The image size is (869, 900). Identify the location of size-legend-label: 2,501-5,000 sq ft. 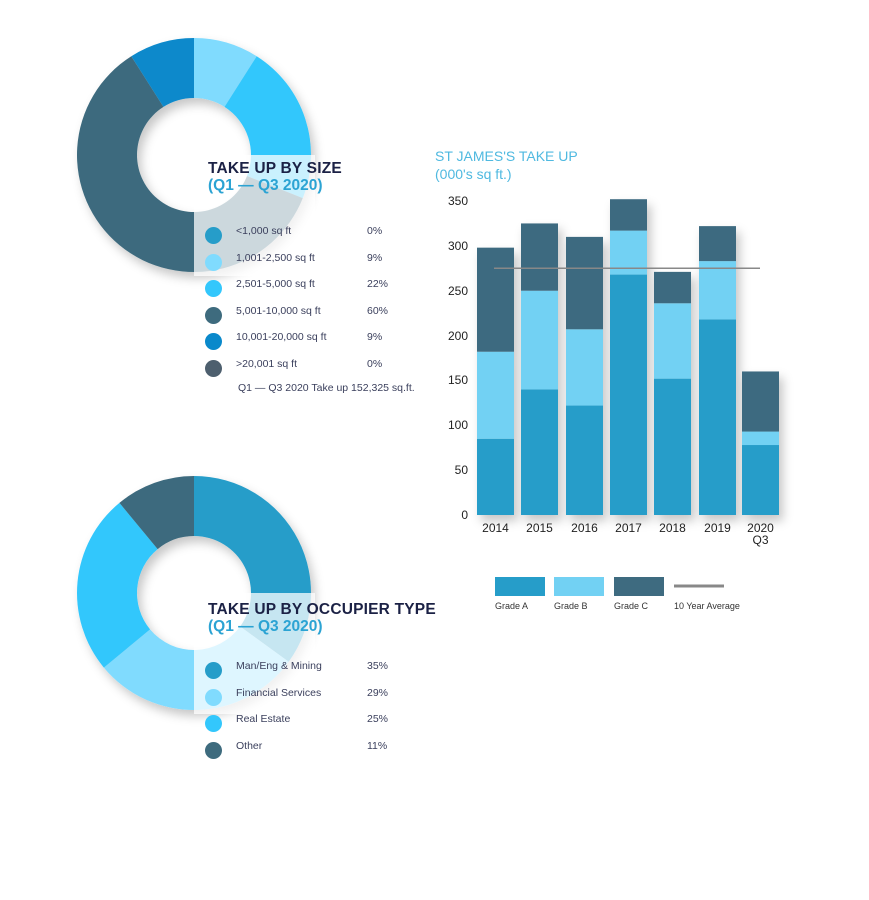
(275, 284).